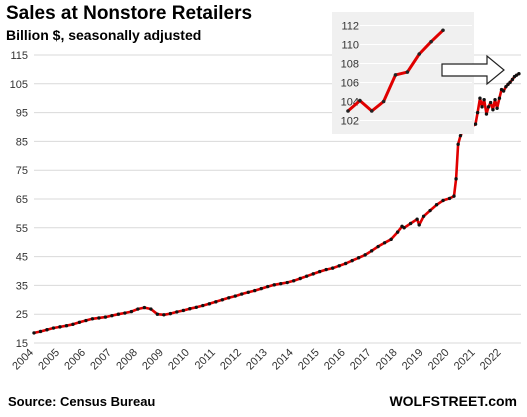 The width and height of the screenshot is (527, 417). What do you see at coordinates (101, 360) in the screenshot?
I see `x-tick-label: 2007` at bounding box center [101, 360].